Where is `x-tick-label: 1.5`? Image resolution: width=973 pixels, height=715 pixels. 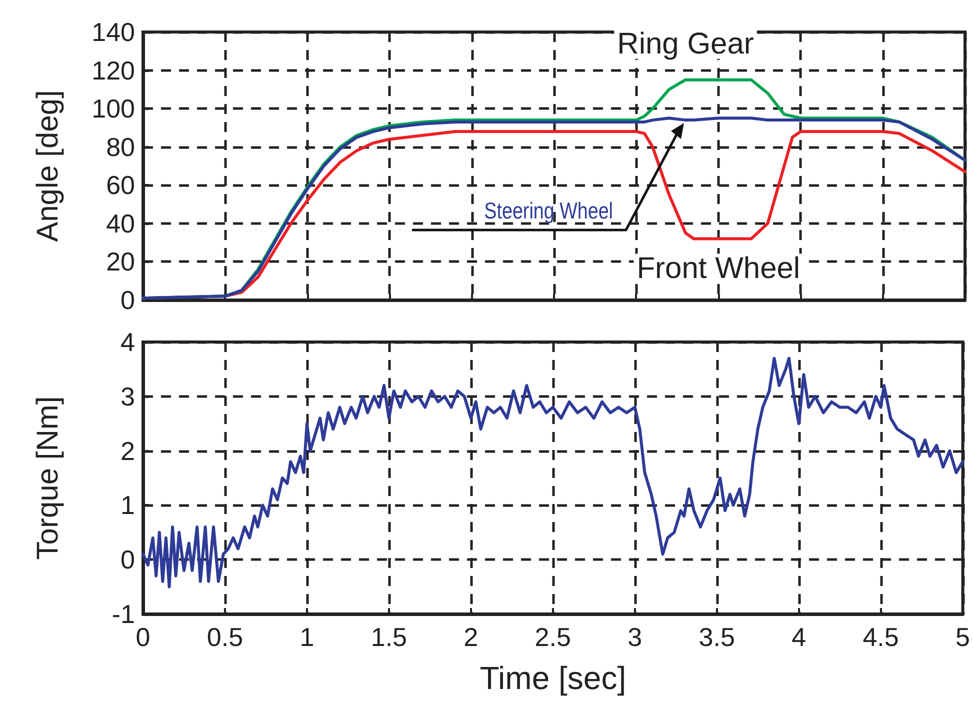
x-tick-label: 1.5 is located at coordinates (389, 637).